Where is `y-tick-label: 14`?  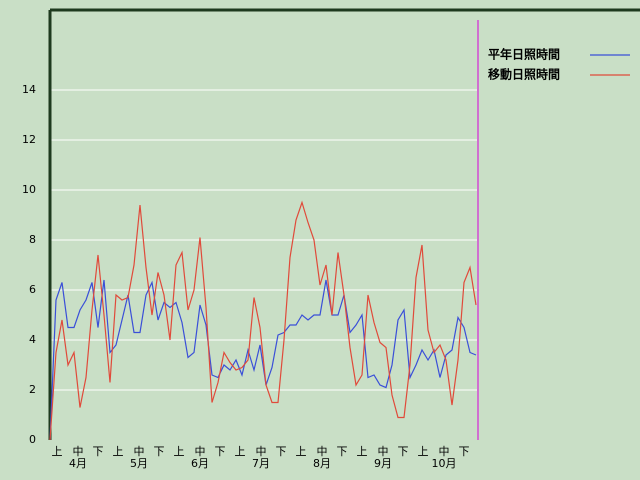
y-tick-label: 14 is located at coordinates (29, 89).